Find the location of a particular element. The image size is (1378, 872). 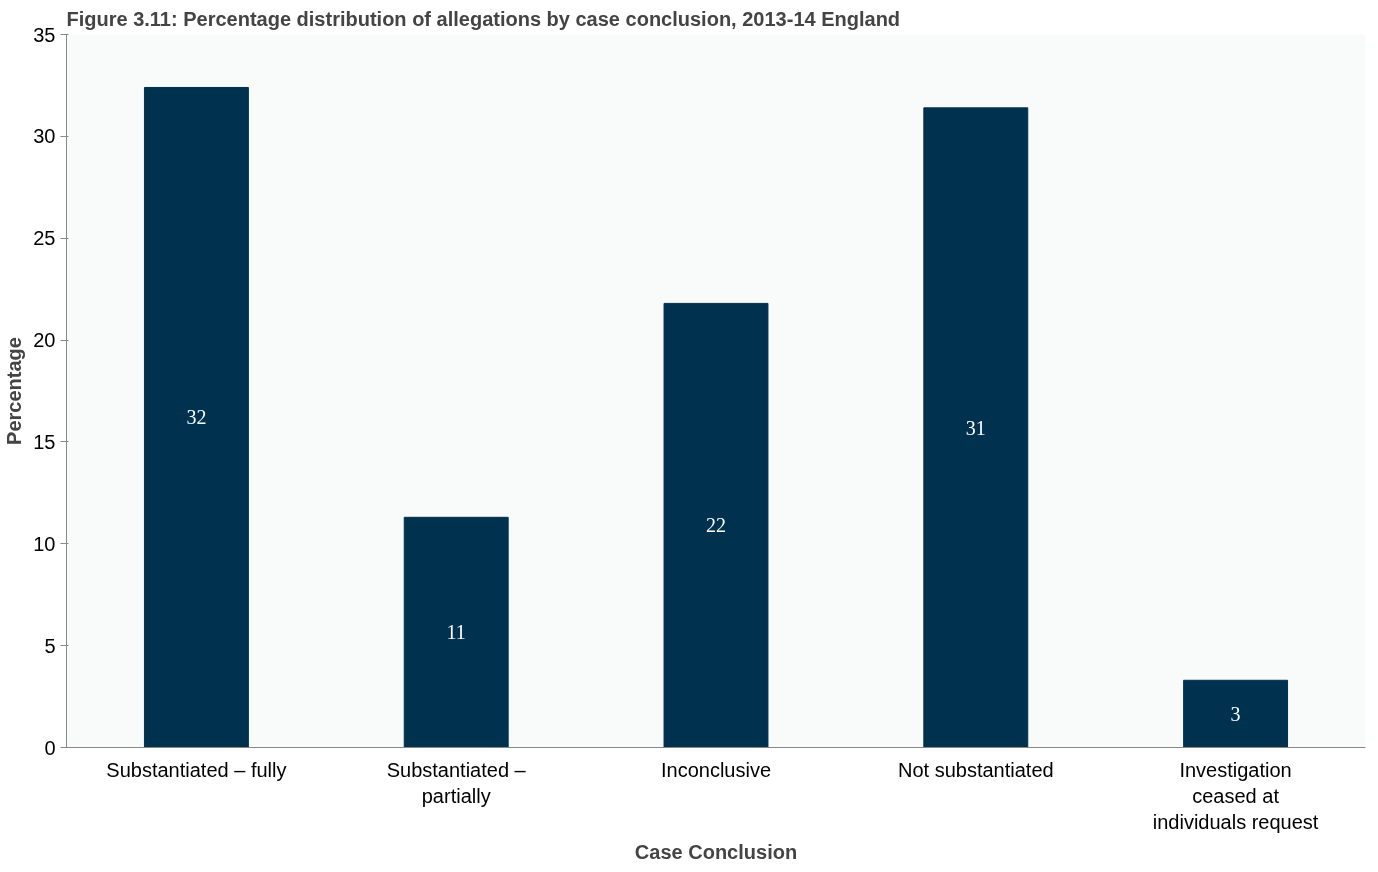

chart-title: Figure 3.11: Percentage distribution of allegations by case conclusion, 2013-14 England is located at coordinates (483, 18).